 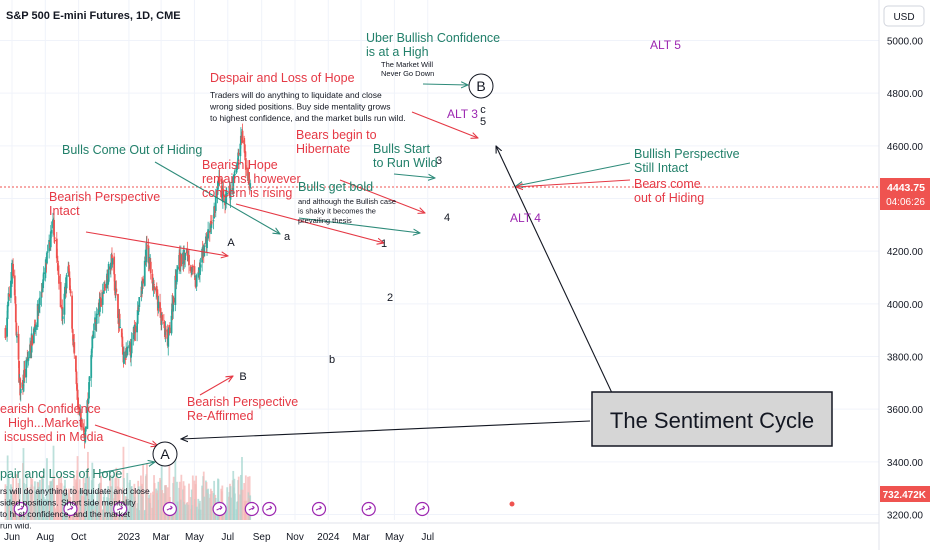 What do you see at coordinates (194, 537) in the screenshot?
I see `time-axis-tick-label: May` at bounding box center [194, 537].